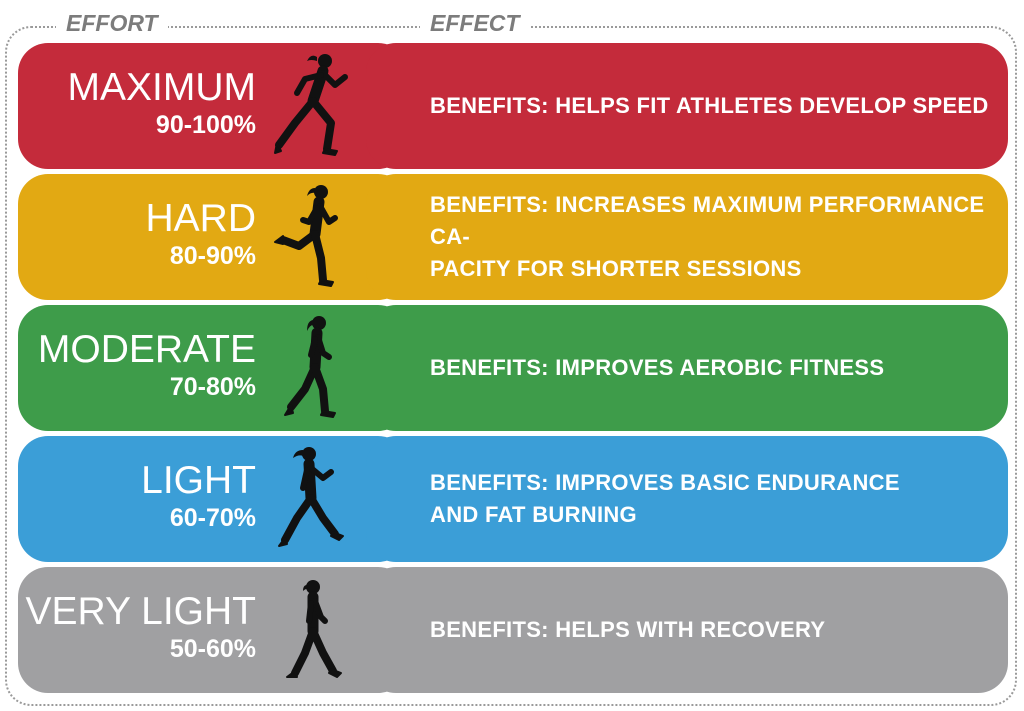 The image size is (1024, 711). What do you see at coordinates (311, 105) in the screenshot?
I see `sprinting-runner-icon` at bounding box center [311, 105].